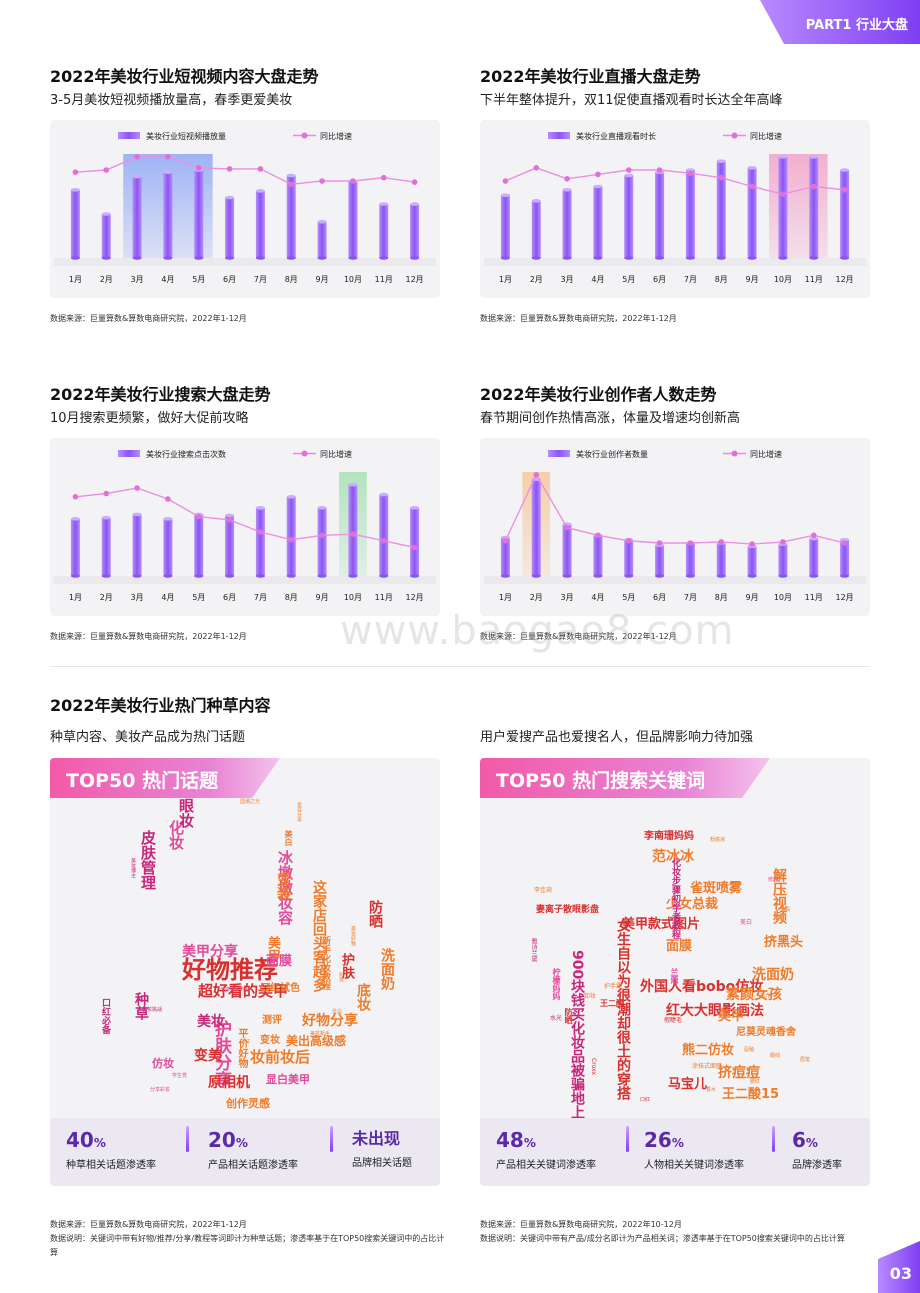  I want to click on cloud-word: 美甲, so click(731, 1016).